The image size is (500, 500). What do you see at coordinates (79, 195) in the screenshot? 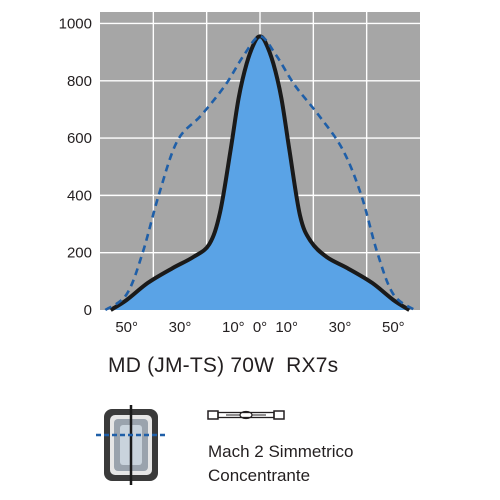
I see `y-tick-label: 400` at bounding box center [79, 195].